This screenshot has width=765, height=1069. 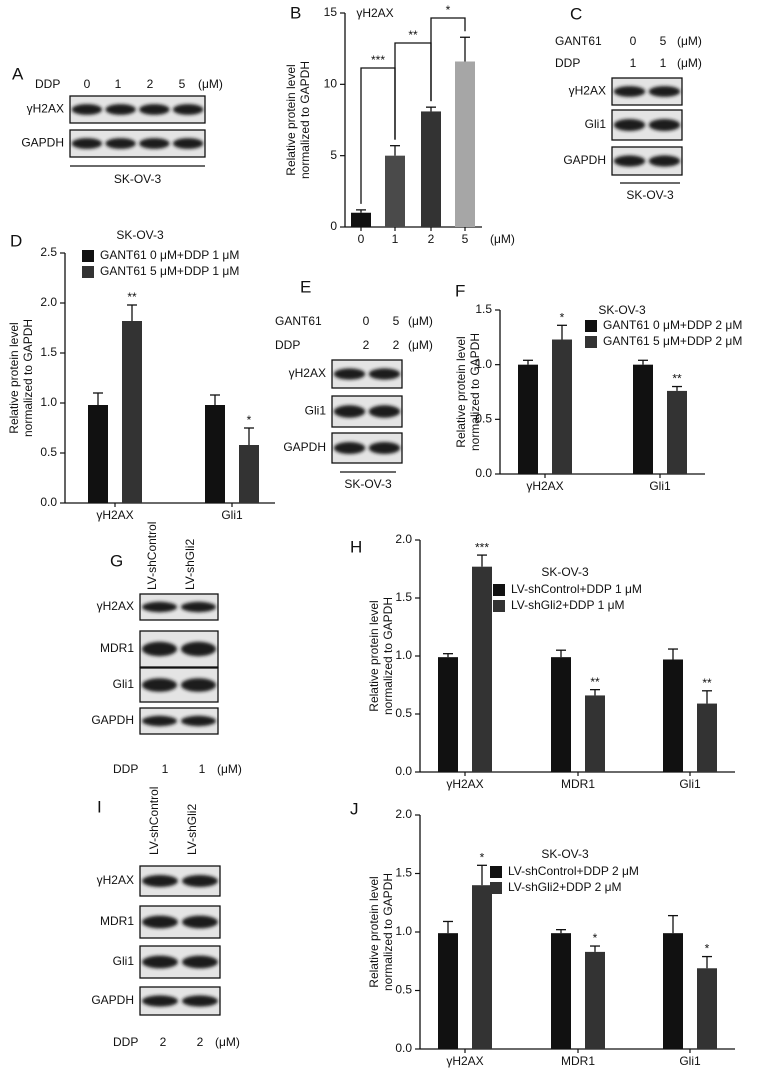 What do you see at coordinates (124, 961) in the screenshot?
I see `row-label: Gli1` at bounding box center [124, 961].